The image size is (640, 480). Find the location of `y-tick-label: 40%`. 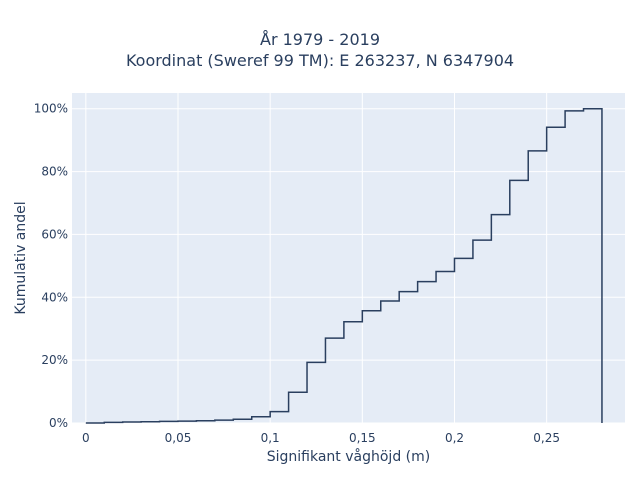

y-tick-label: 40% is located at coordinates (54, 297).